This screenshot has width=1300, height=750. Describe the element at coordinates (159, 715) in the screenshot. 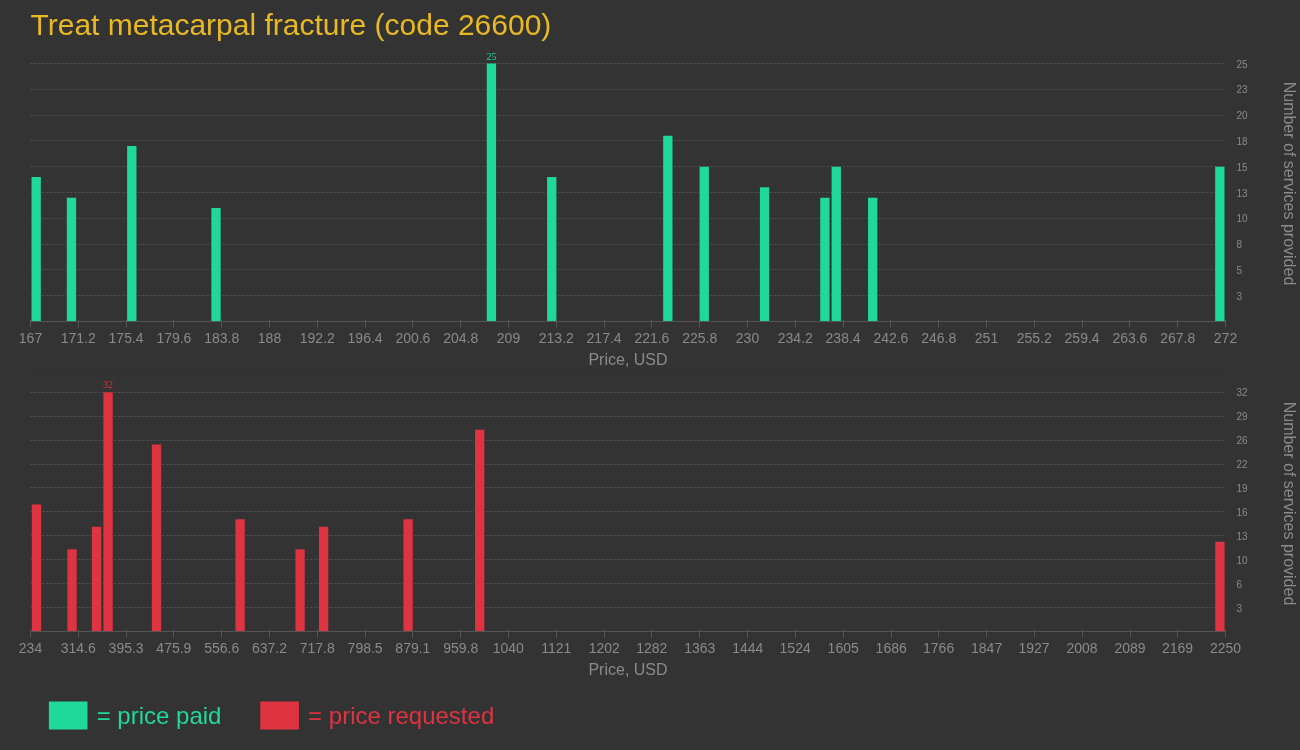

I see `legend-label: = price paid` at that location.